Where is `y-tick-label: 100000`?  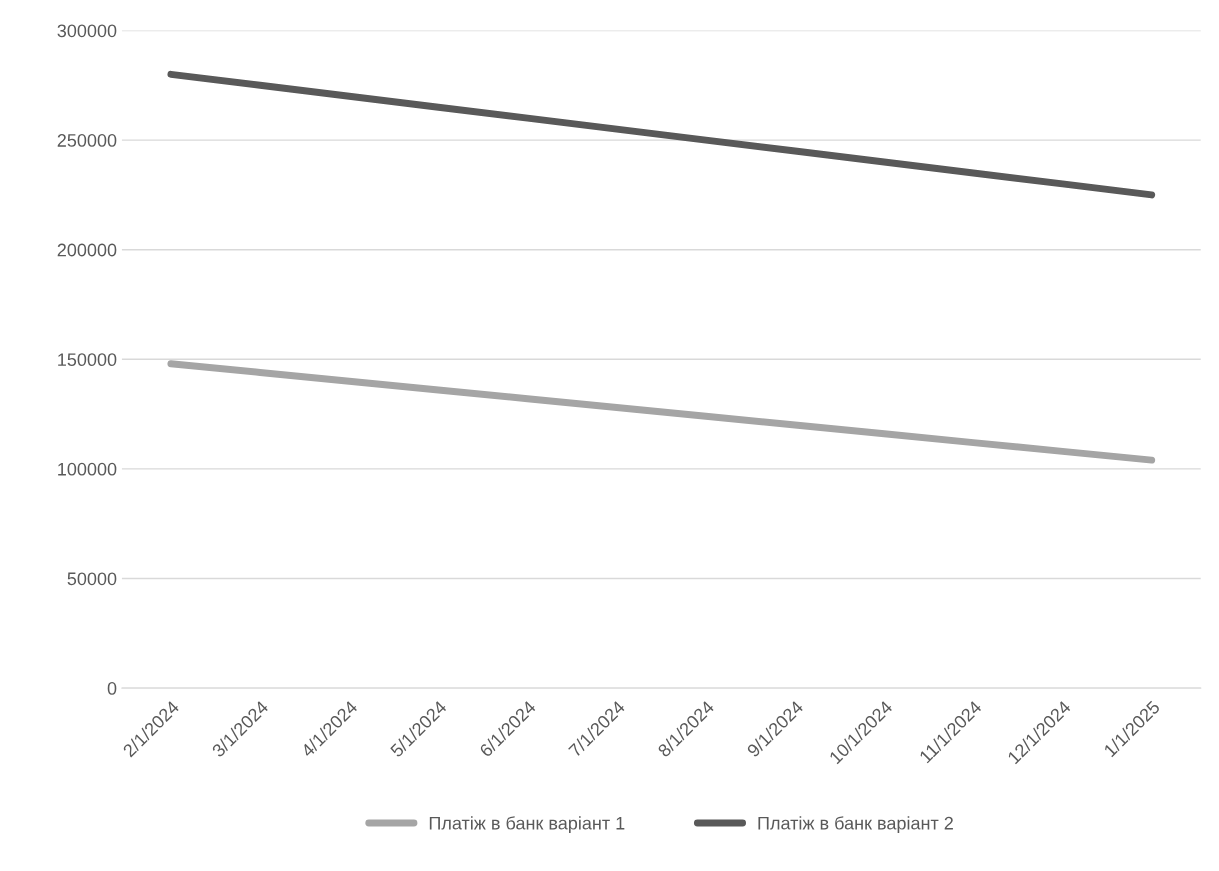
y-tick-label: 100000 is located at coordinates (87, 469).